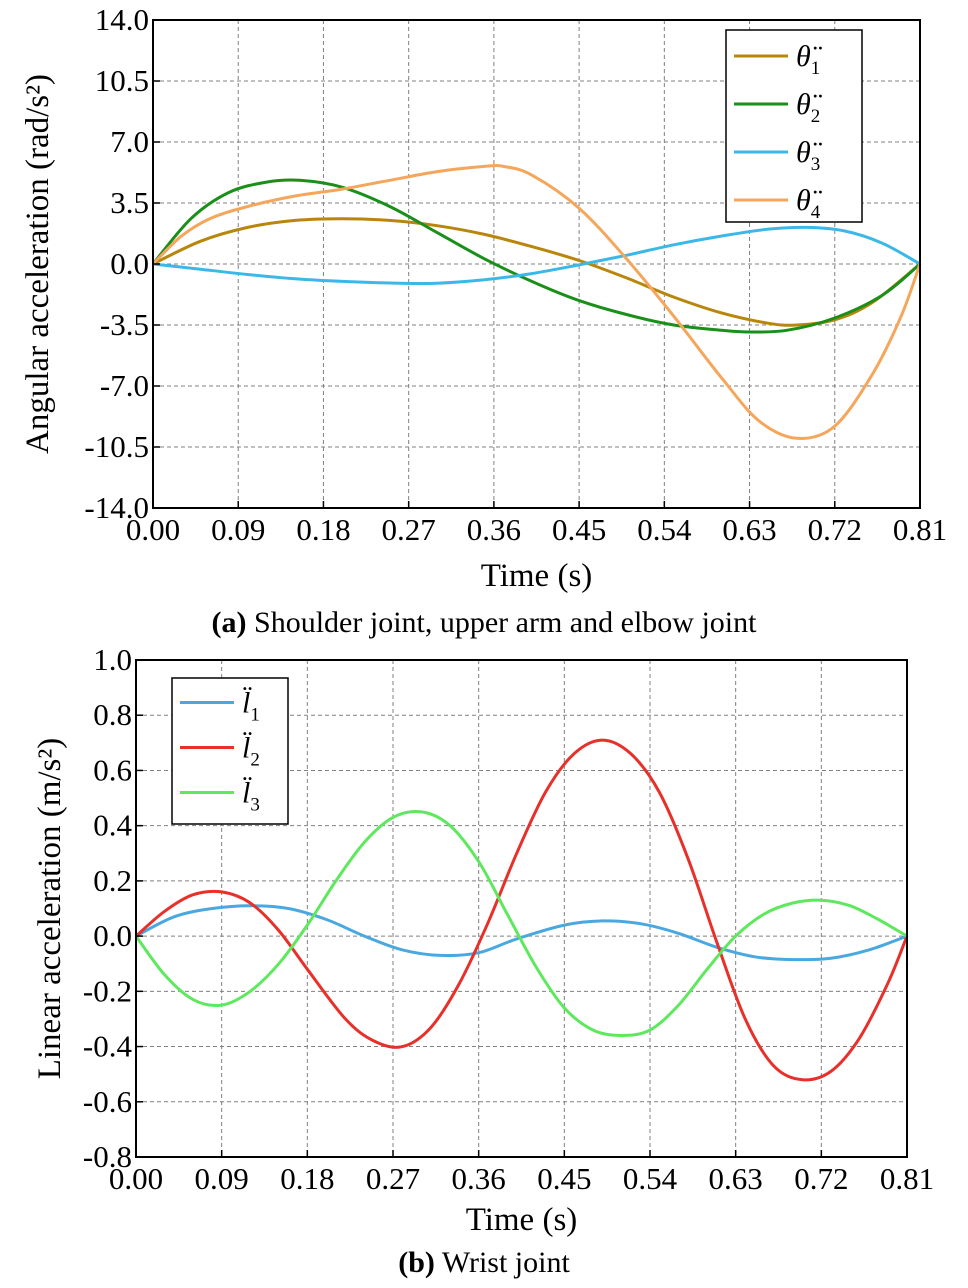  Describe the element at coordinates (920, 529) in the screenshot. I see `chart-a-xtick-label: 0.81` at that location.